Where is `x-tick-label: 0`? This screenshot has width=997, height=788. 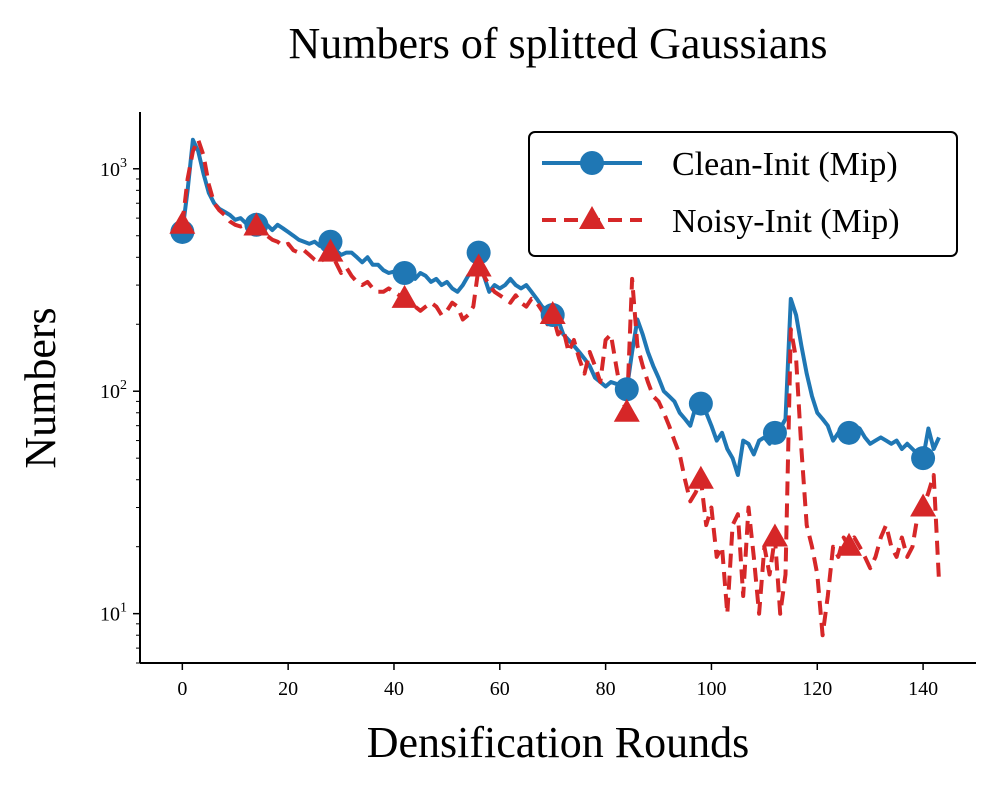 x-tick-label: 0 is located at coordinates (182, 689).